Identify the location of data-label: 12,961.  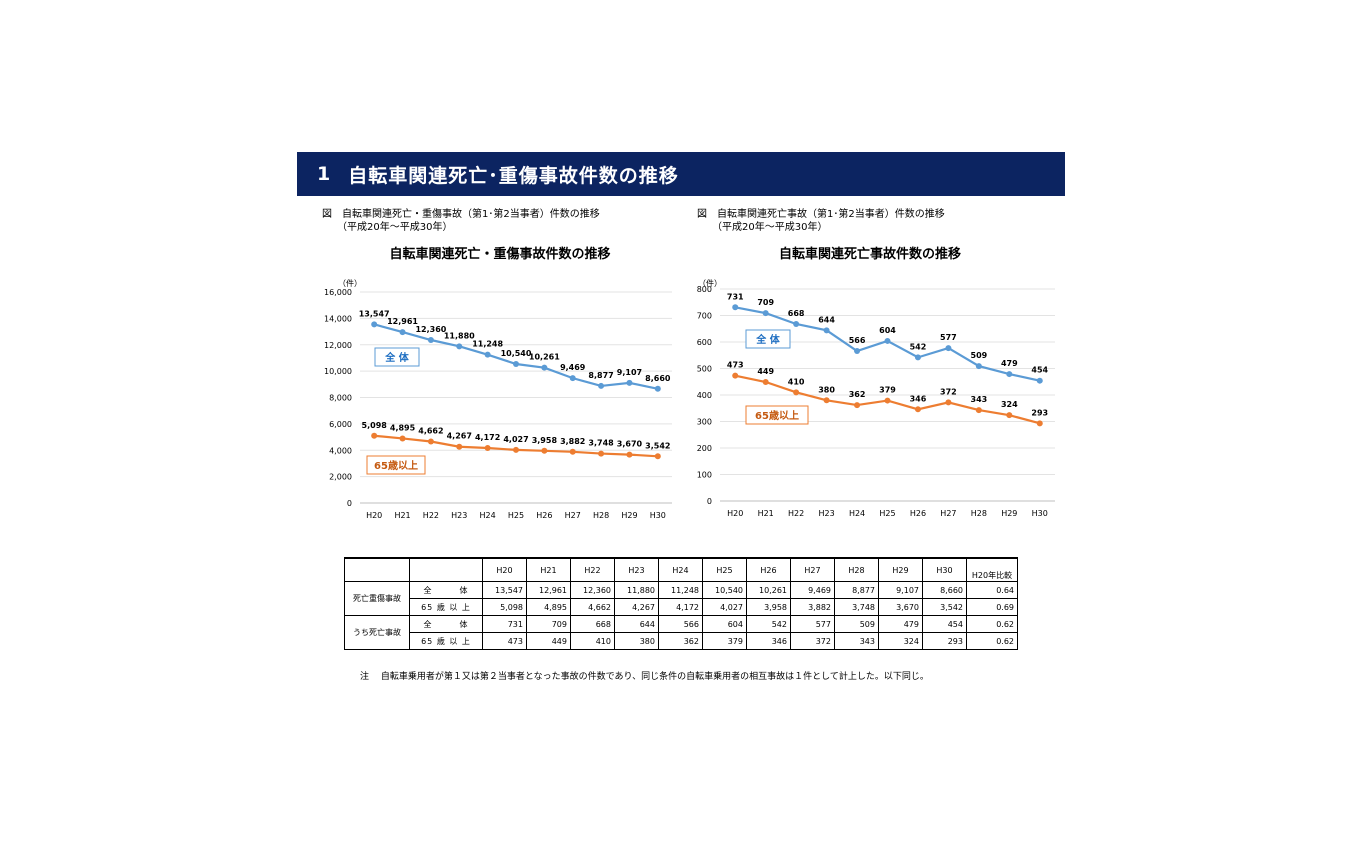
(402, 321).